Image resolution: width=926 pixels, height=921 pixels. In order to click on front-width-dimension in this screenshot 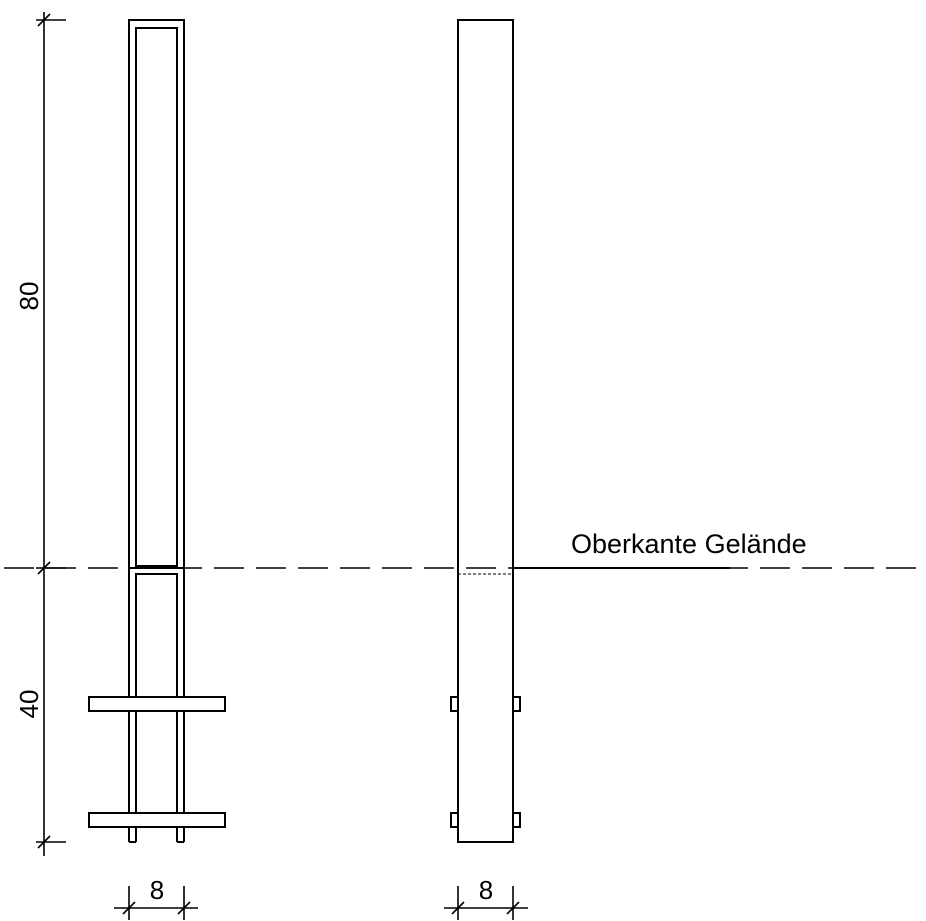, I will do `click(156, 903)`.